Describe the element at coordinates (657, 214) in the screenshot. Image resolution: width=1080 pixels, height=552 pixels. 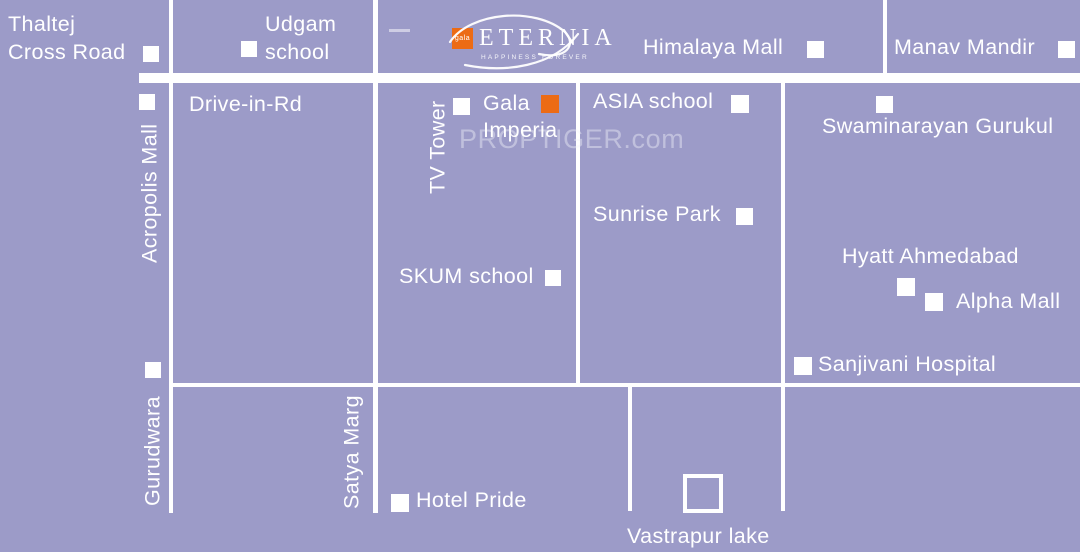
I see `sunrise-park-label: Sunrise Park` at that location.